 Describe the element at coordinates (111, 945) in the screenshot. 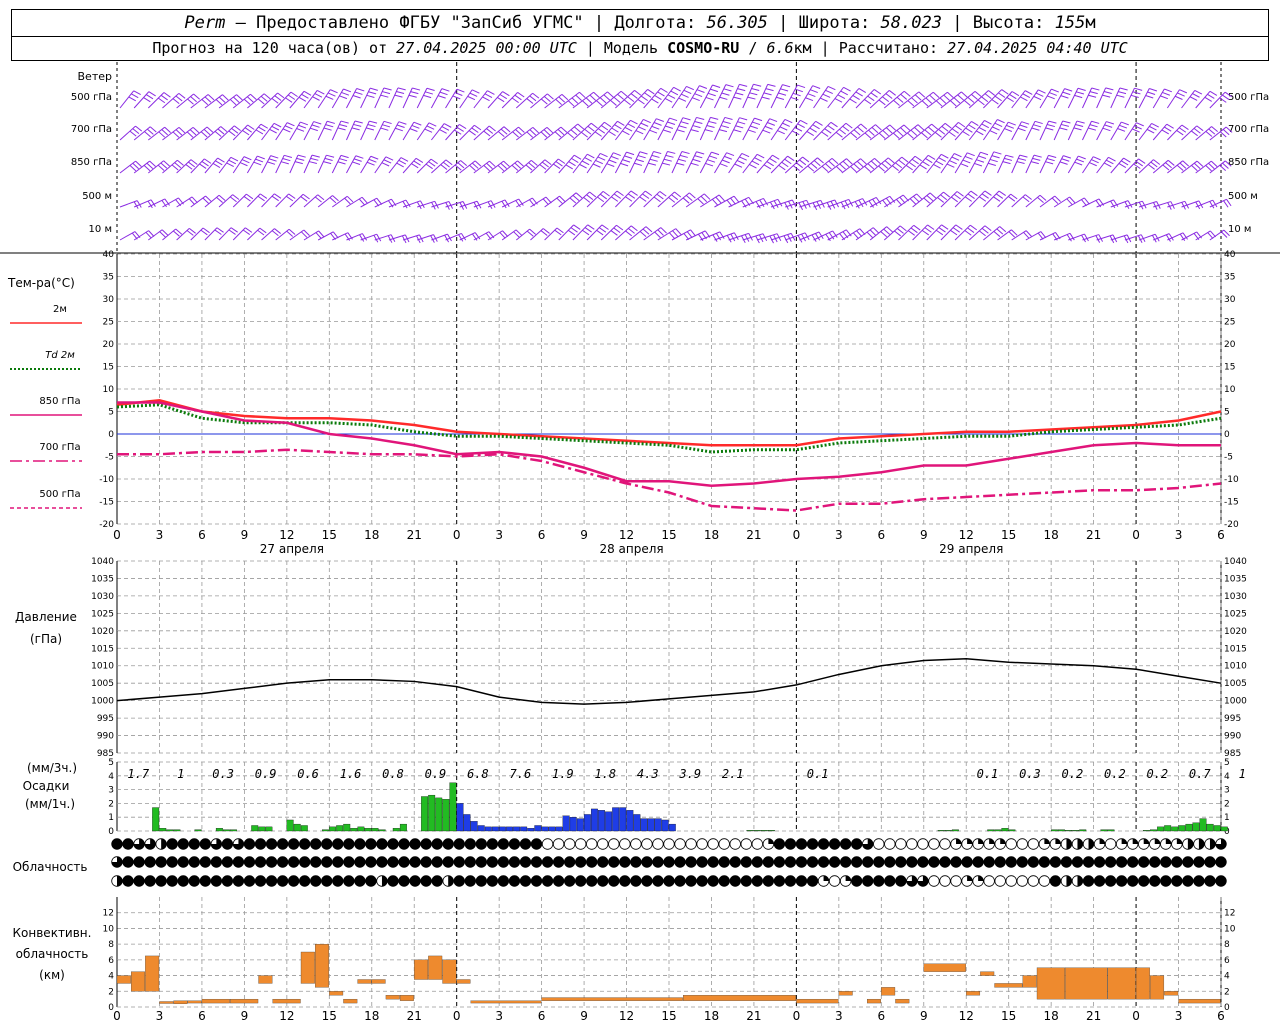

I see `y-tick-label: 8` at that location.